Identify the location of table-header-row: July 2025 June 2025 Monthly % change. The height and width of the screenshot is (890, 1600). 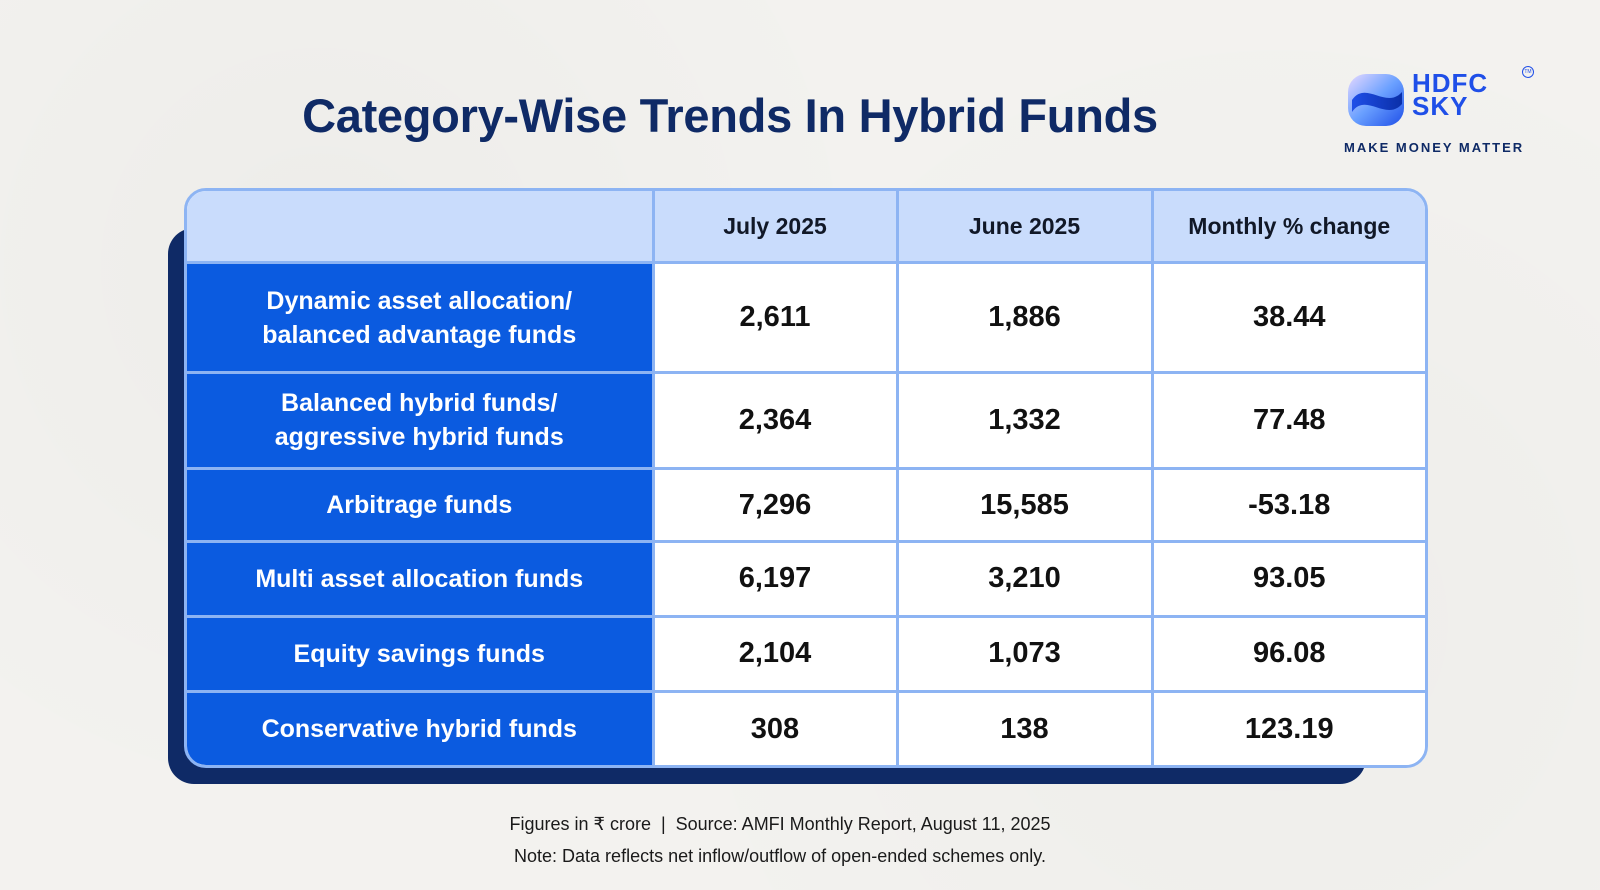
(806, 227).